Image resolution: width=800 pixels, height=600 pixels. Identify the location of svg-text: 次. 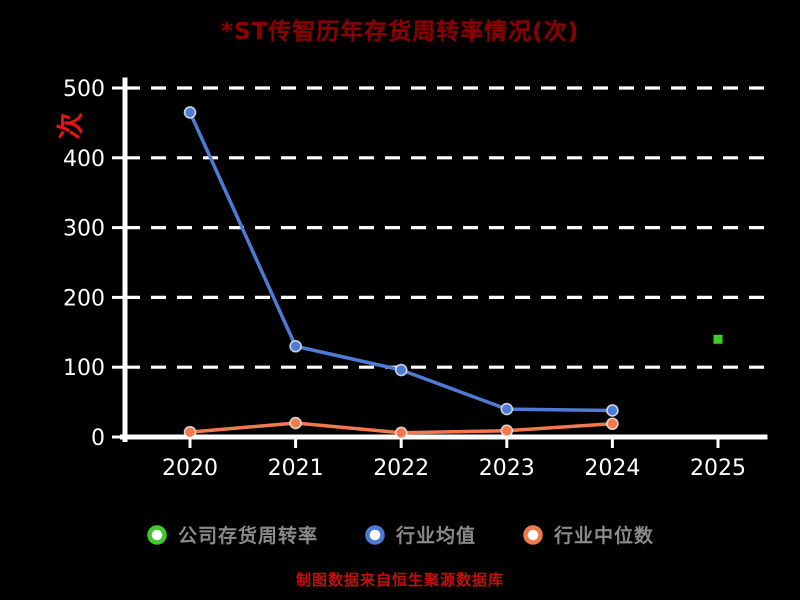
(71, 126).